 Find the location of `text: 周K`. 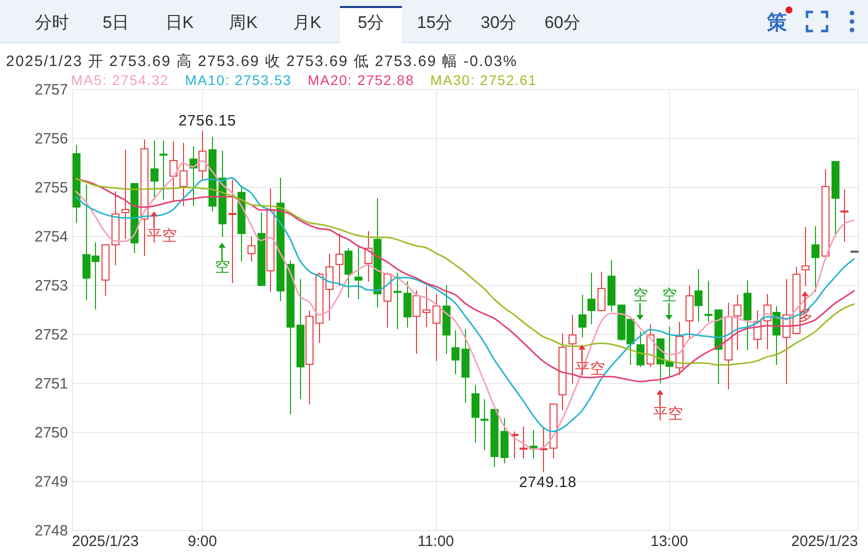

text: 周K is located at coordinates (243, 22).